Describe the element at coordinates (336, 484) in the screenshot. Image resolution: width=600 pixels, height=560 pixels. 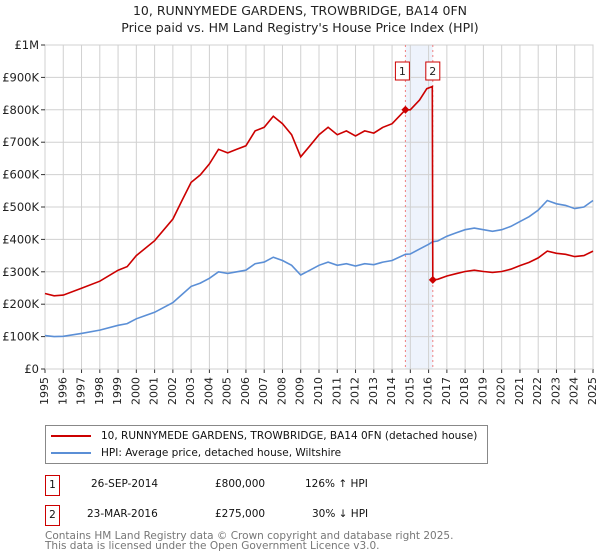
I see `sale-hpi-change: 126% ↑ HPI` at that location.